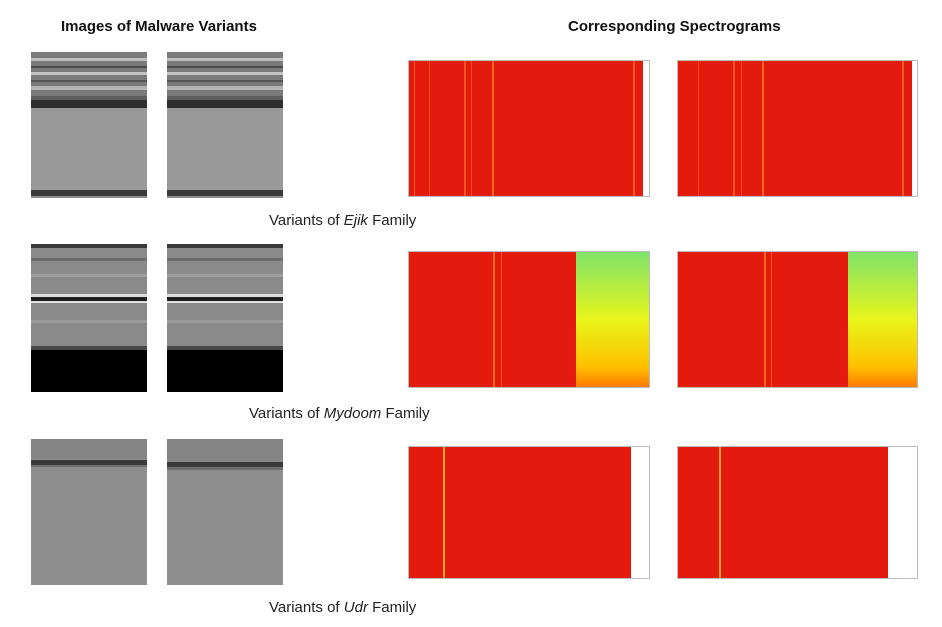  Describe the element at coordinates (343, 220) in the screenshot. I see `ejik-caption: Variants of Ejik Family` at that location.